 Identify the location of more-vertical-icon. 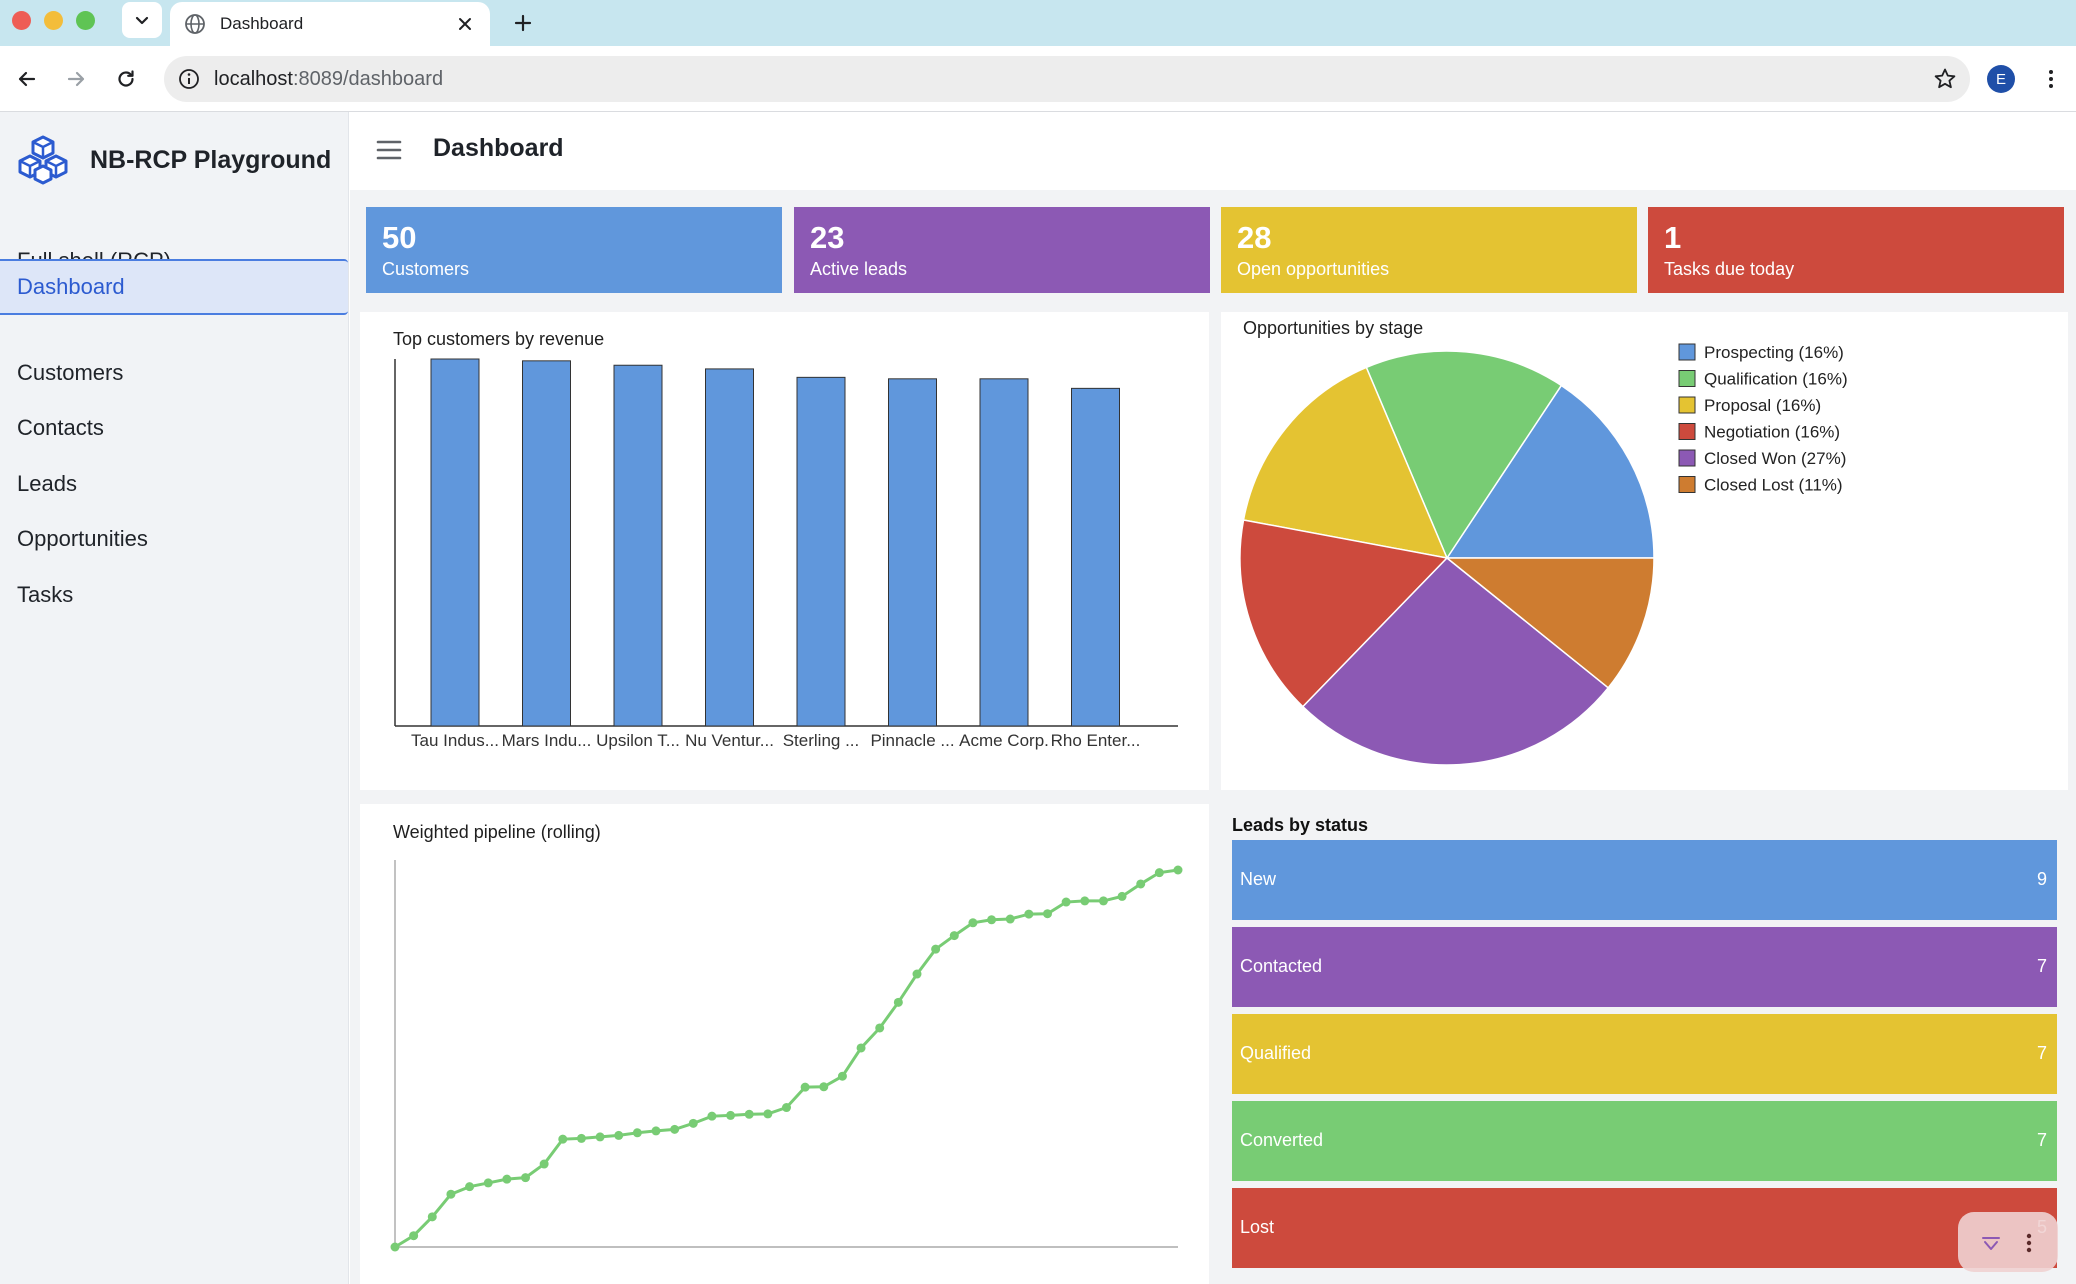
(2029, 1243).